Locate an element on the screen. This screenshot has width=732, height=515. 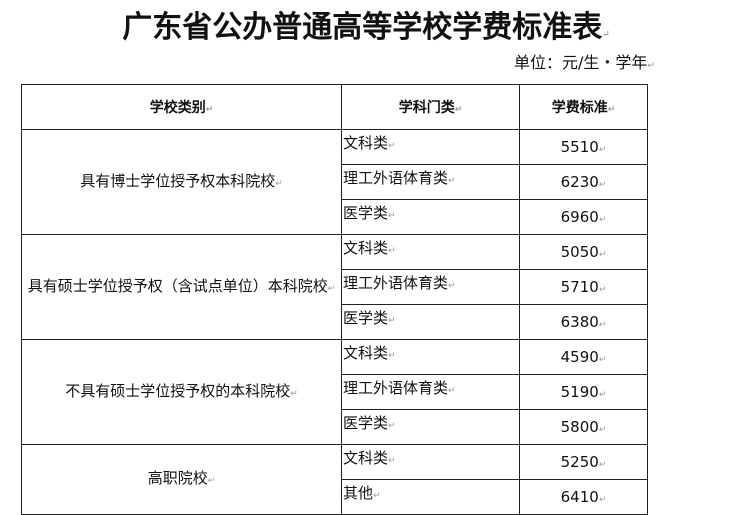
header-category: 学校类别↵ is located at coordinates (181, 107).